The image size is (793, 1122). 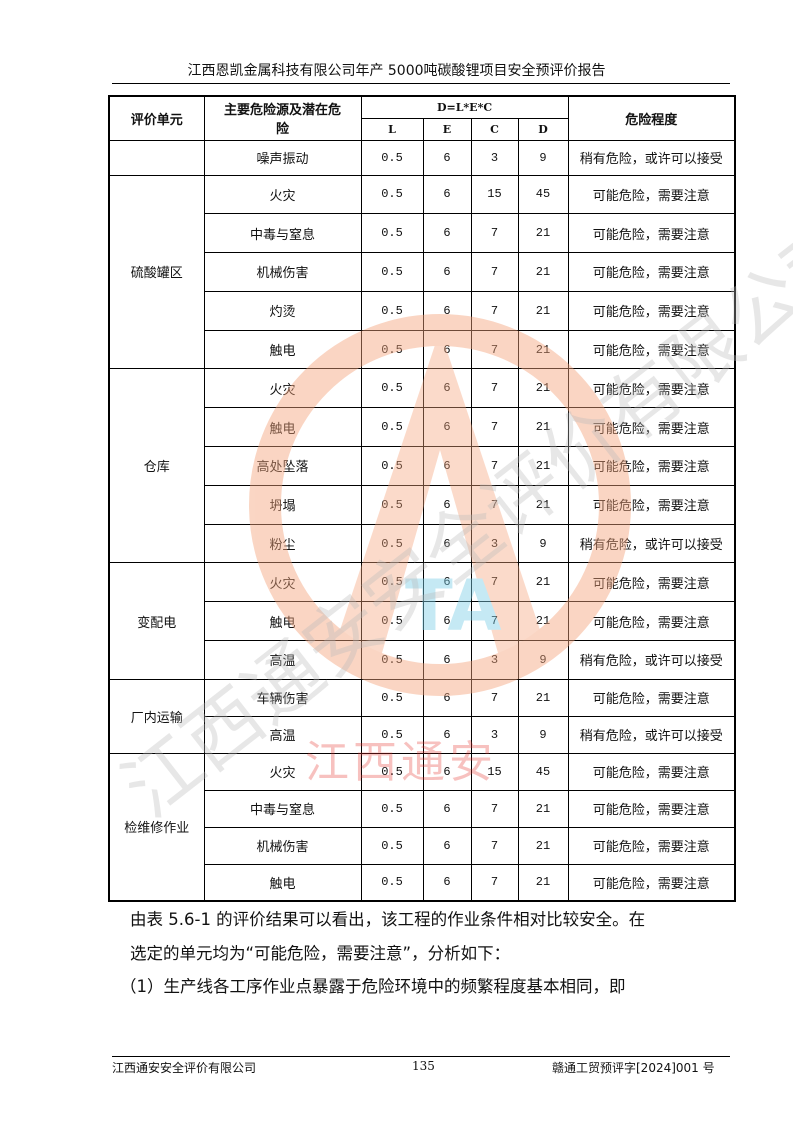 What do you see at coordinates (282, 659) in the screenshot?
I see `cell-hazard: 高温` at bounding box center [282, 659].